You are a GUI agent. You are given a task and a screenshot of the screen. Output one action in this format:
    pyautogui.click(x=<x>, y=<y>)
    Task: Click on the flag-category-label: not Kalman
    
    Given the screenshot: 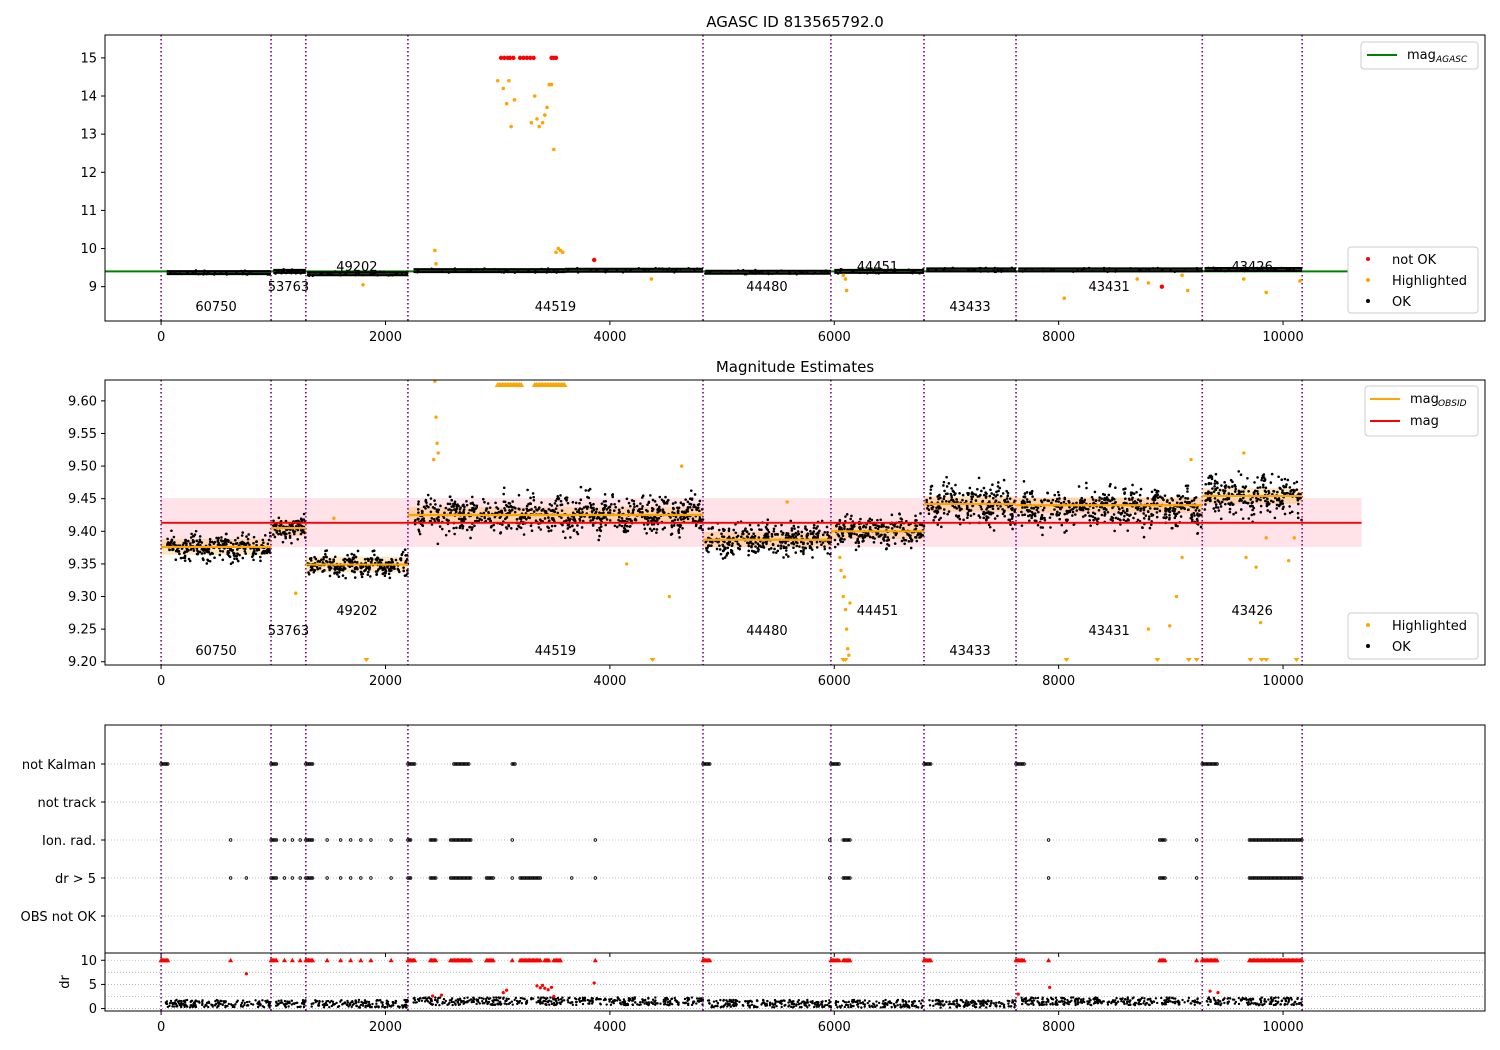 What is the action you would take?
    pyautogui.click(x=59, y=765)
    